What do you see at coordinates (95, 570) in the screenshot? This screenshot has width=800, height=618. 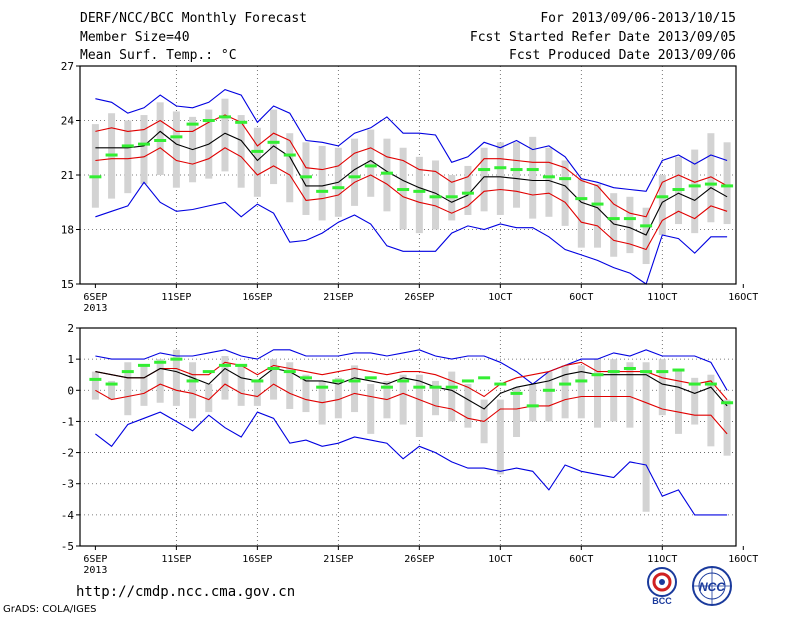 I see `prec-year-label: 2013` at bounding box center [95, 570].